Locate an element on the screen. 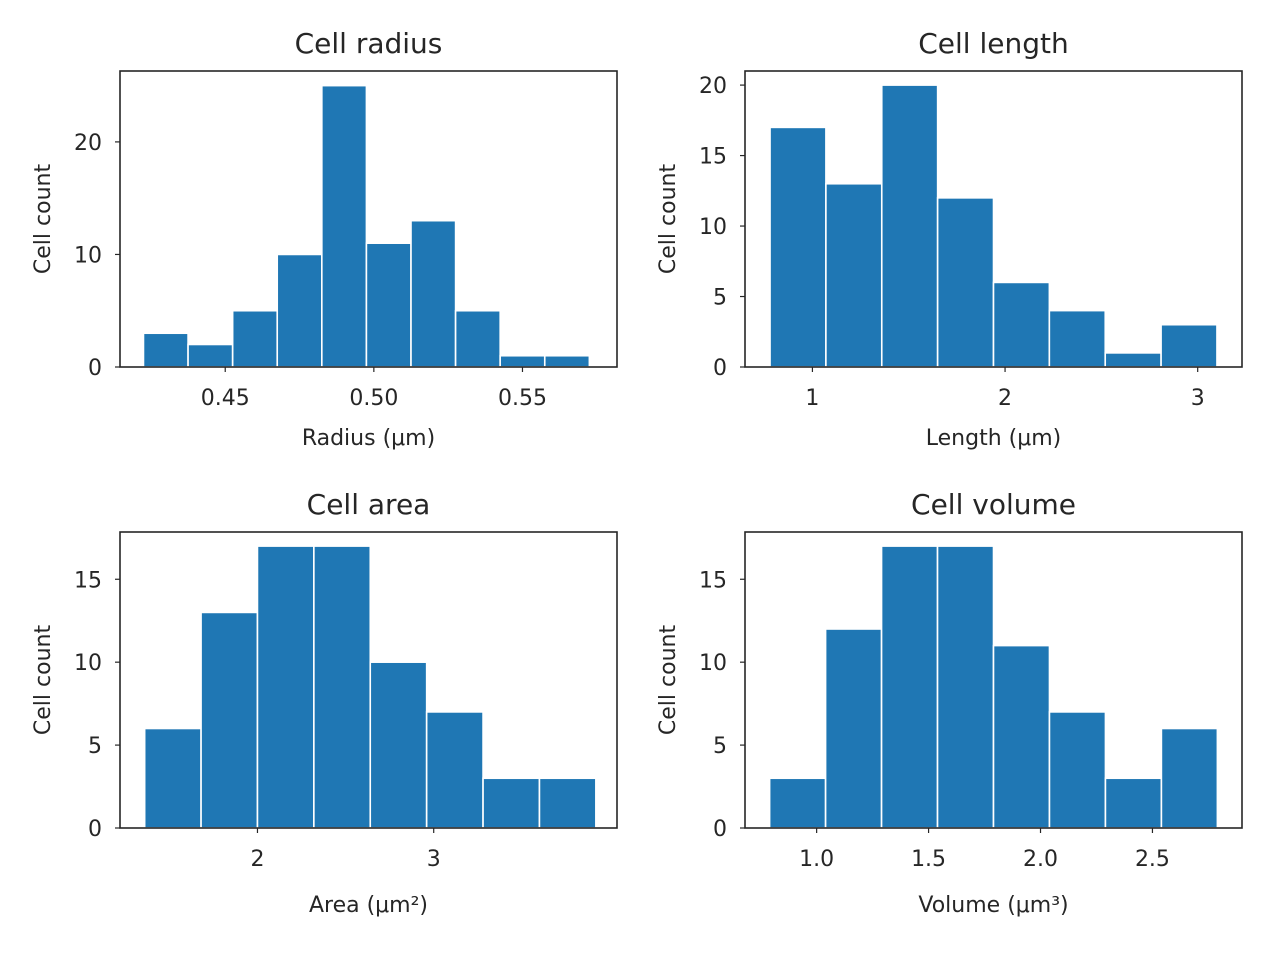  x-axis-label: Volume (μm³) is located at coordinates (993, 905).